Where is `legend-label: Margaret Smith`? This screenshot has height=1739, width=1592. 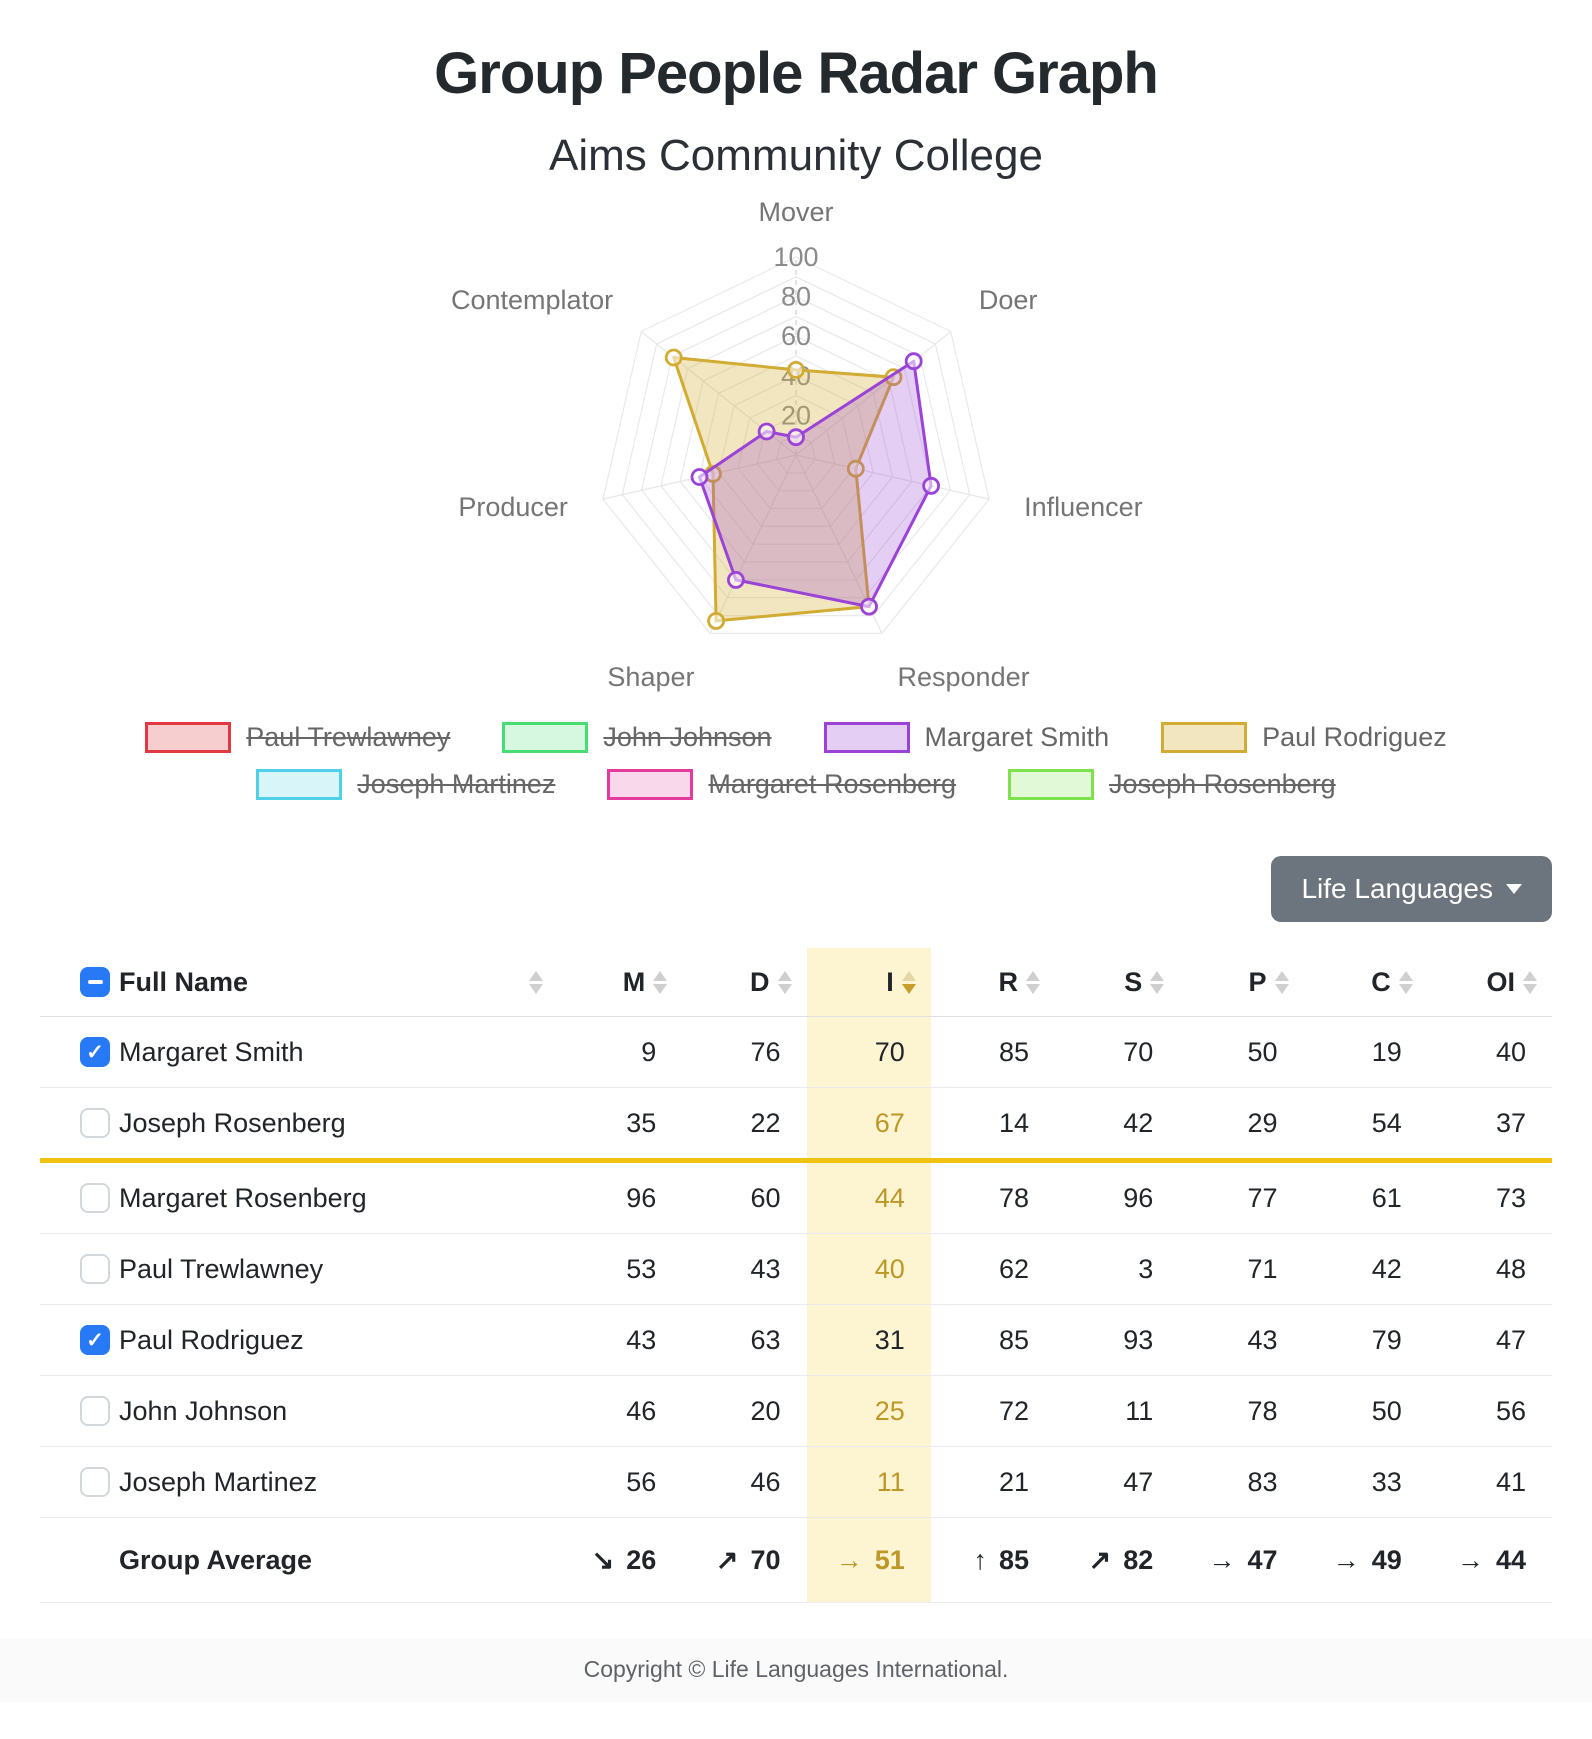 legend-label: Margaret Smith is located at coordinates (1017, 737).